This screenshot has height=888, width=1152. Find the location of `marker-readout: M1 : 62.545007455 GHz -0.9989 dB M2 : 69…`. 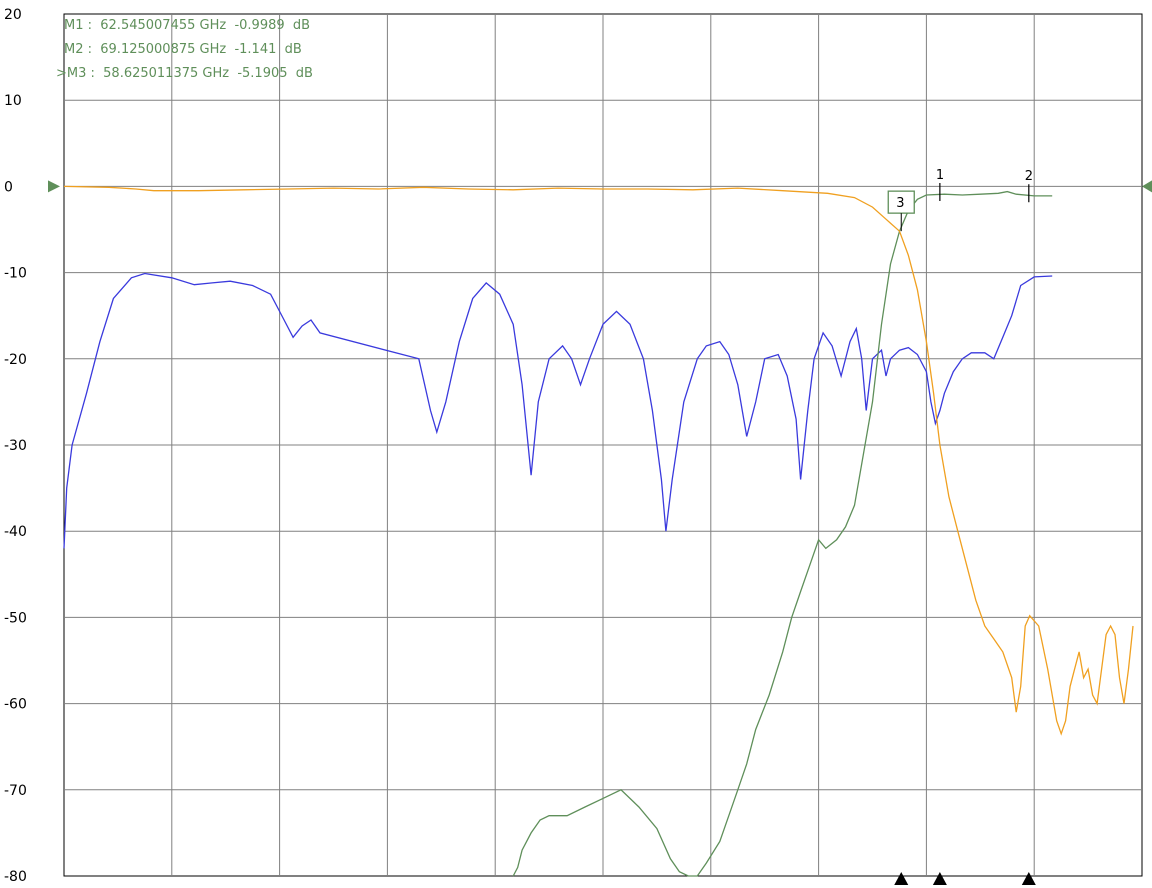

marker-readout: M1 : 62.545007455 GHz -0.9989 dB M2 : 69… is located at coordinates (184, 49).